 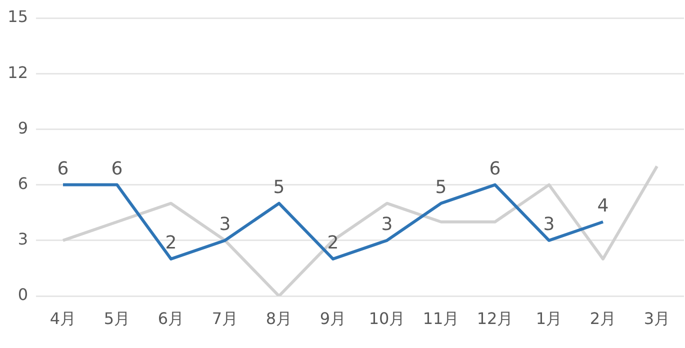 What do you see at coordinates (18, 16) in the screenshot?
I see `y-tick-label: 15` at bounding box center [18, 16].